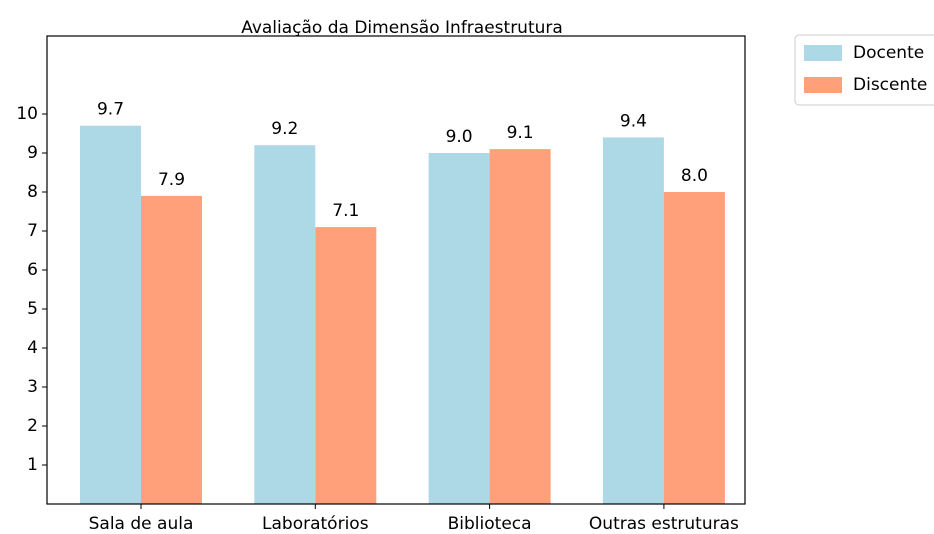 The height and width of the screenshot is (534, 934). I want to click on y-tick-label: 7, so click(32, 231).